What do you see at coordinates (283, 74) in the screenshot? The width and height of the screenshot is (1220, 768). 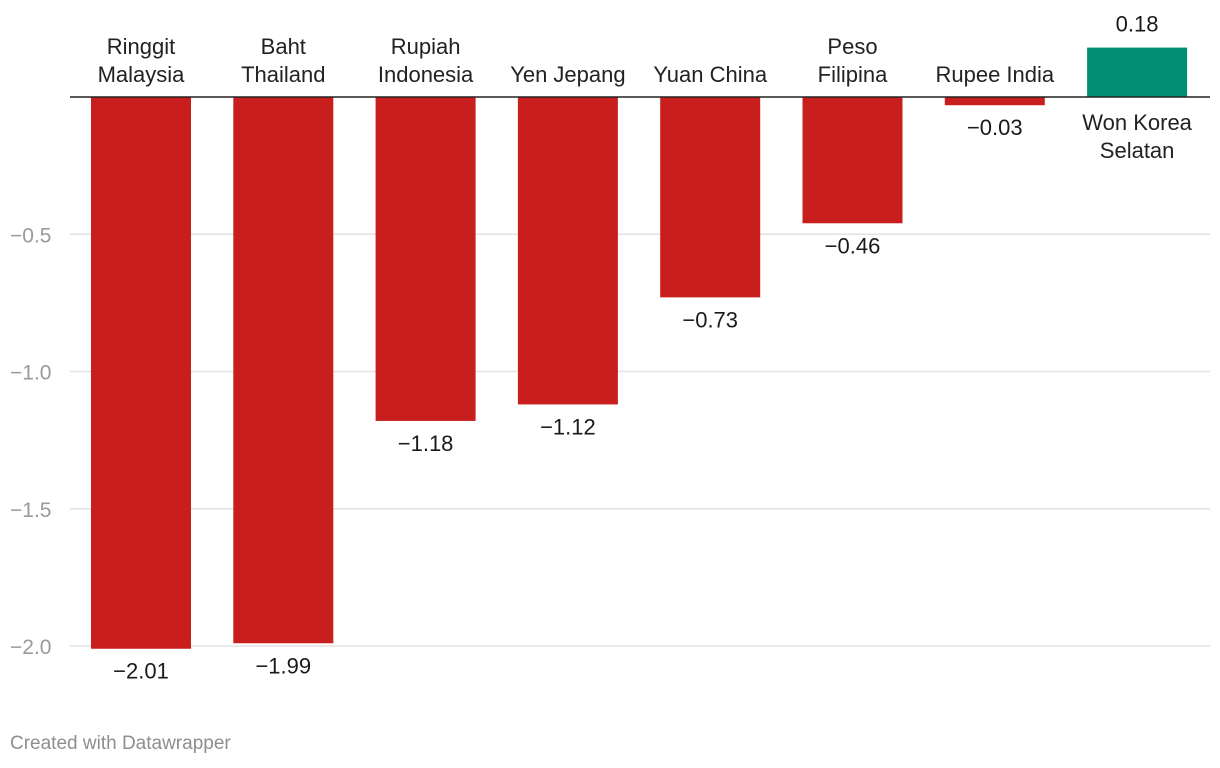 I see `category-label: Thailand` at bounding box center [283, 74].